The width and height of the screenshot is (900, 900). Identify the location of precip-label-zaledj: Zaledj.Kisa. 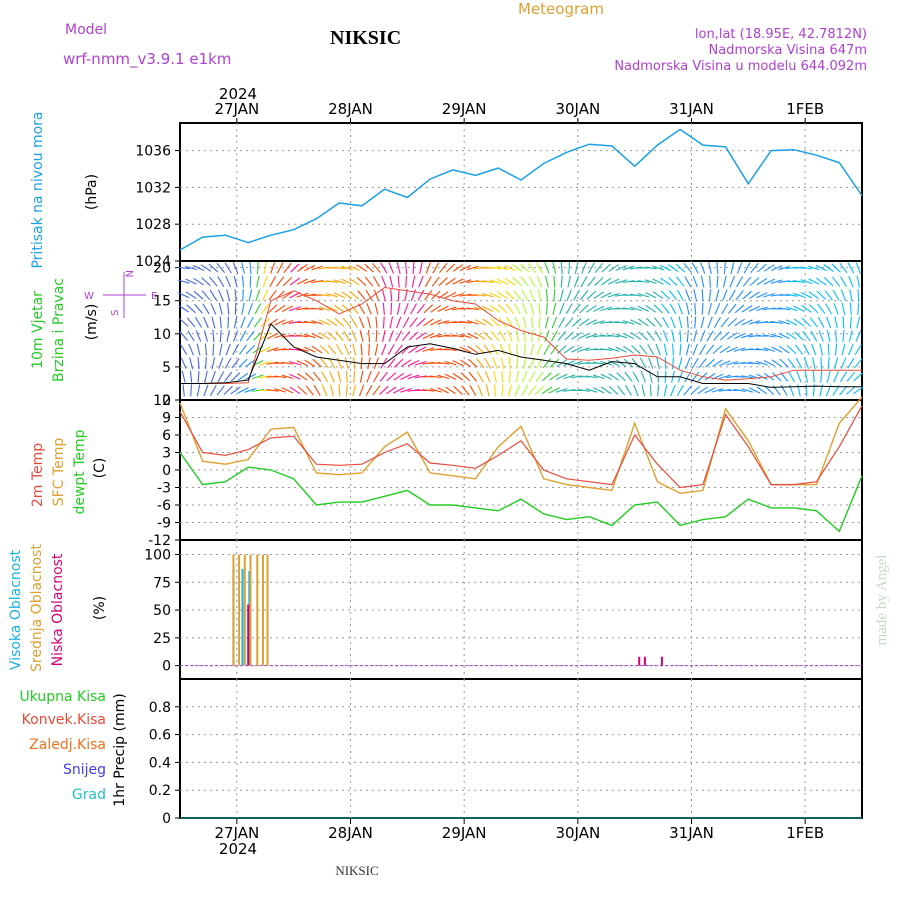
(67, 745).